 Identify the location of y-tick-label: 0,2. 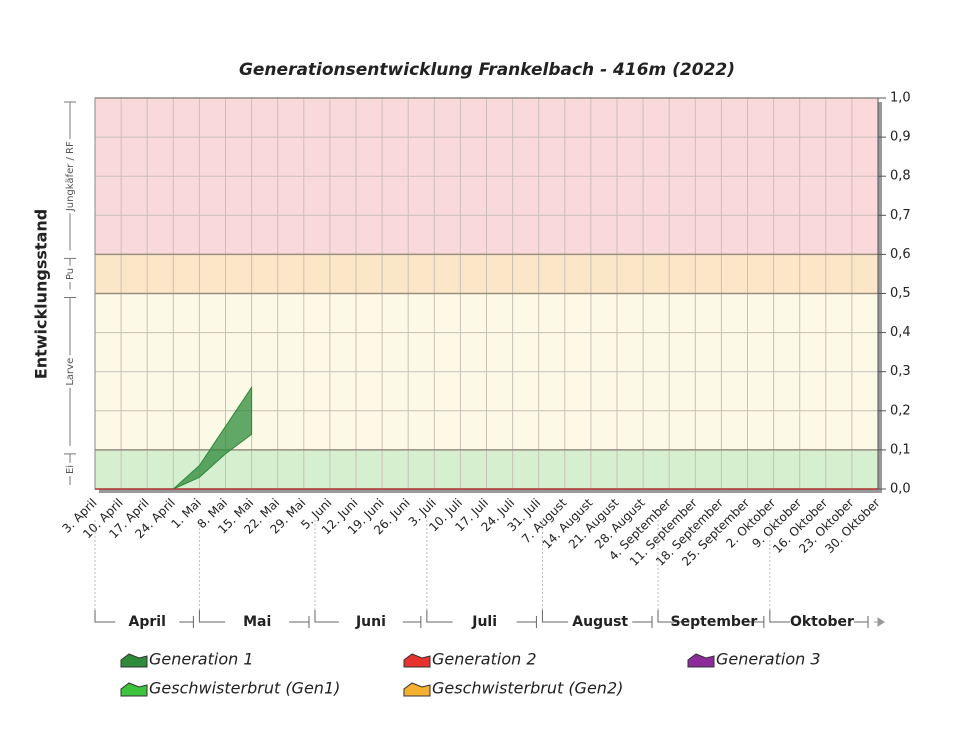
(900, 410).